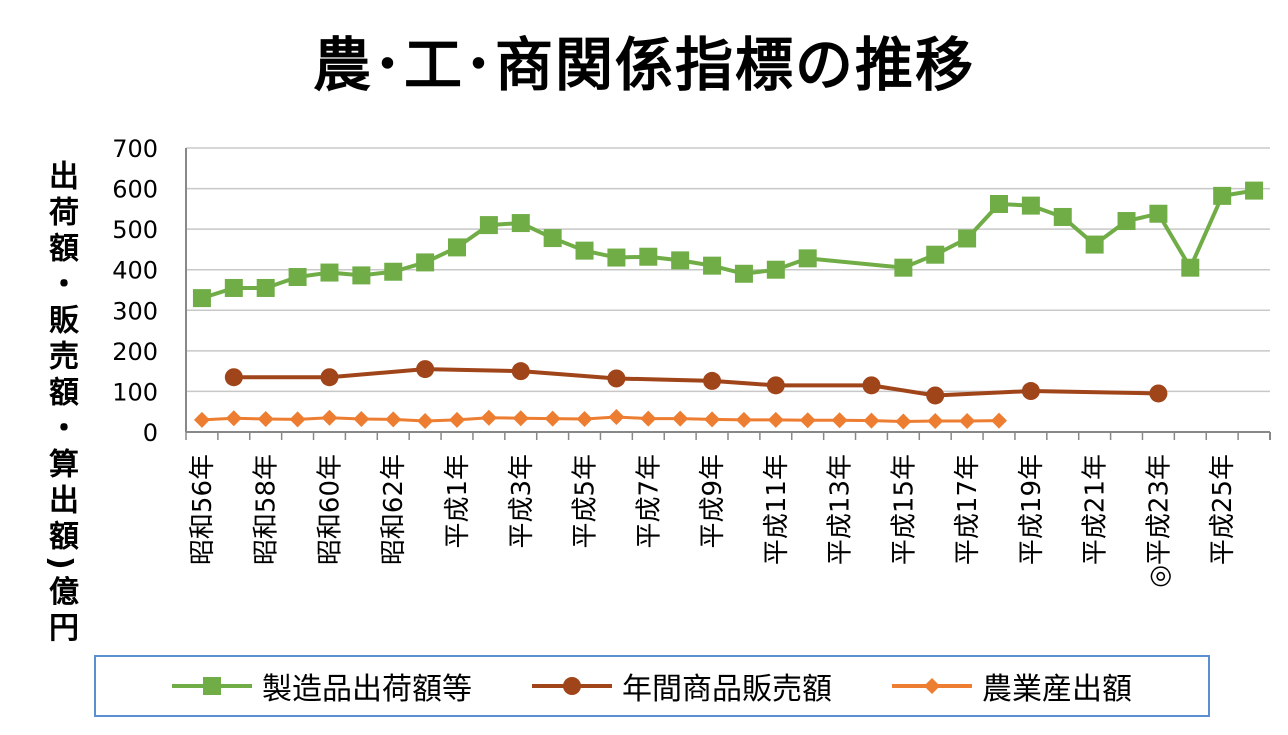  I want to click on y-tick-label: 300, so click(135, 311).